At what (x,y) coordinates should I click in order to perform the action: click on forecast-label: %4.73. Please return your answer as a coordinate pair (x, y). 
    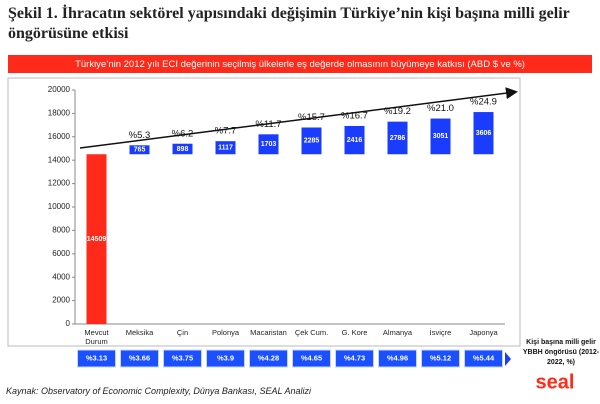
    Looking at the image, I should click on (354, 357).